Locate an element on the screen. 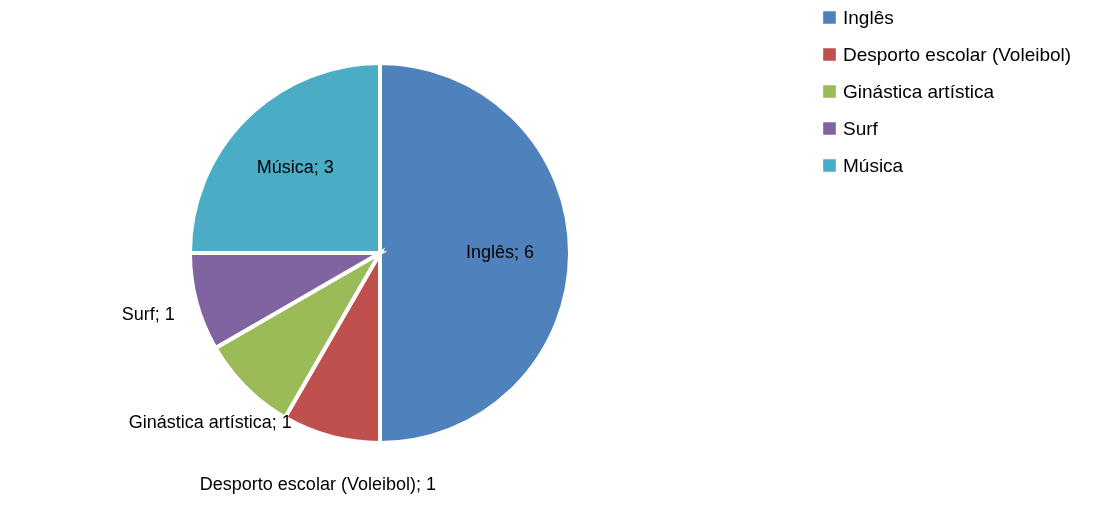 The height and width of the screenshot is (506, 1107). legend-label: Inglês is located at coordinates (868, 17).